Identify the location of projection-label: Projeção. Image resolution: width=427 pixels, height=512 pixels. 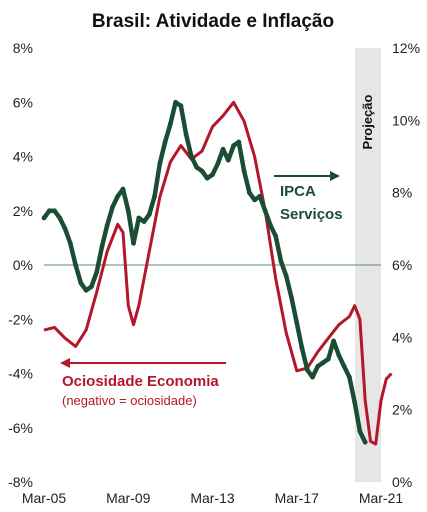
(367, 121).